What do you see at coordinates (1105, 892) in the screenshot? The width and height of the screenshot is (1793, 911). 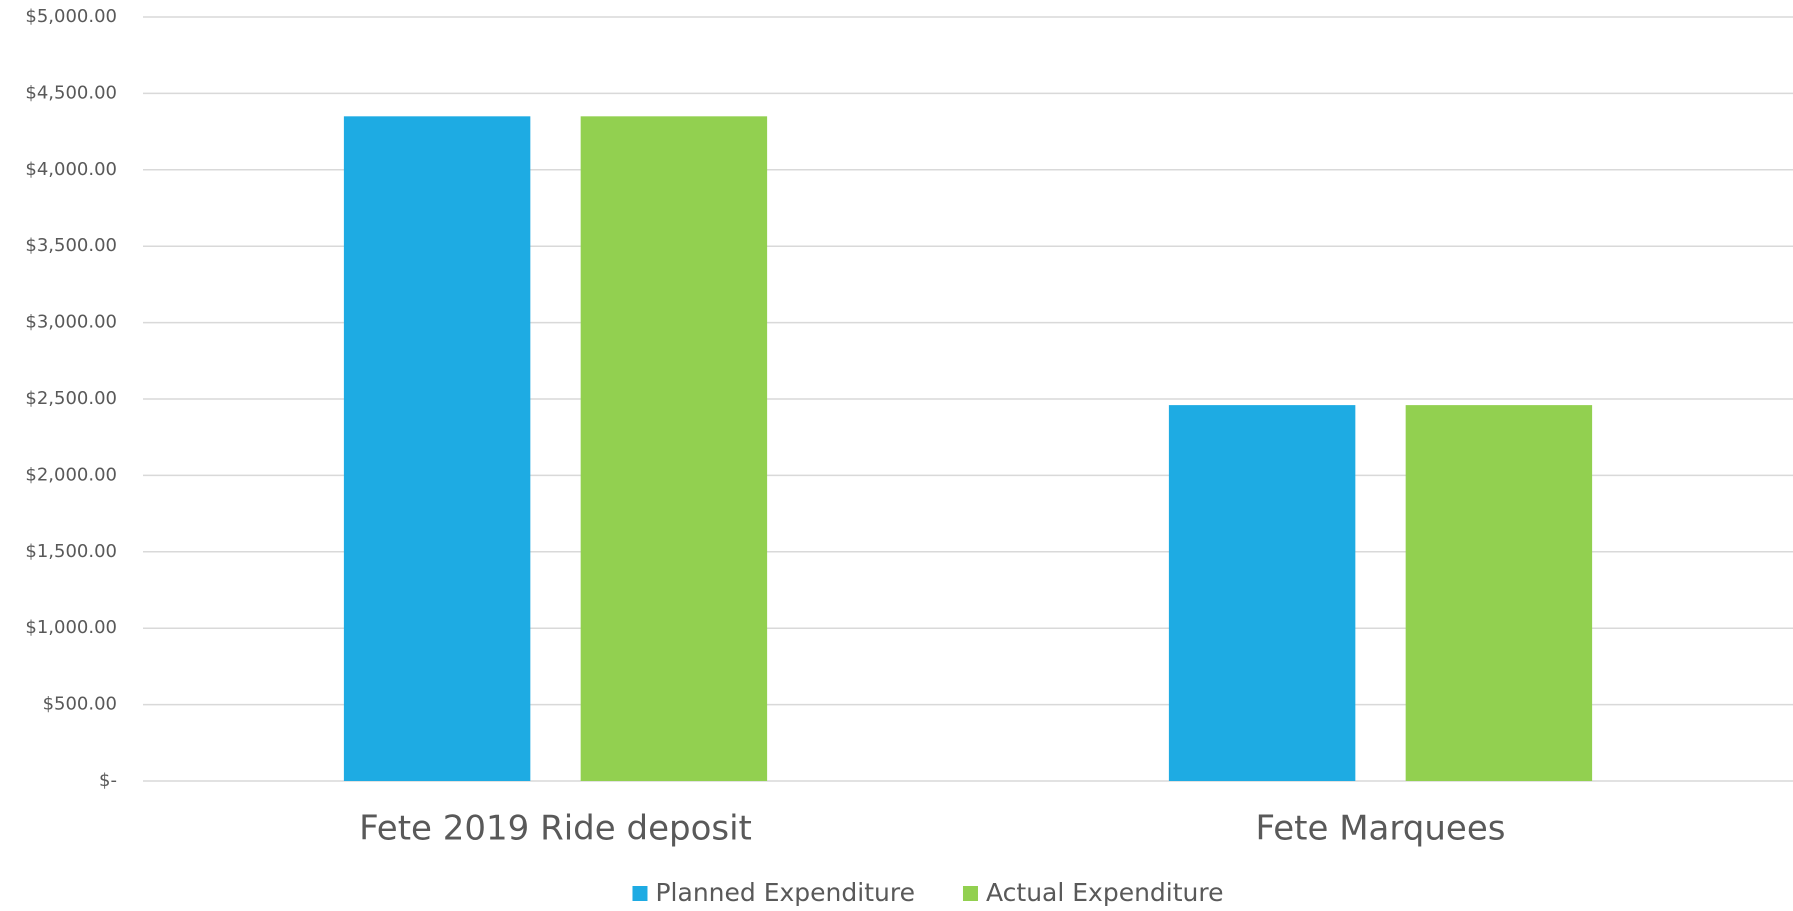 I see `legend-label: Actual Expenditure` at bounding box center [1105, 892].